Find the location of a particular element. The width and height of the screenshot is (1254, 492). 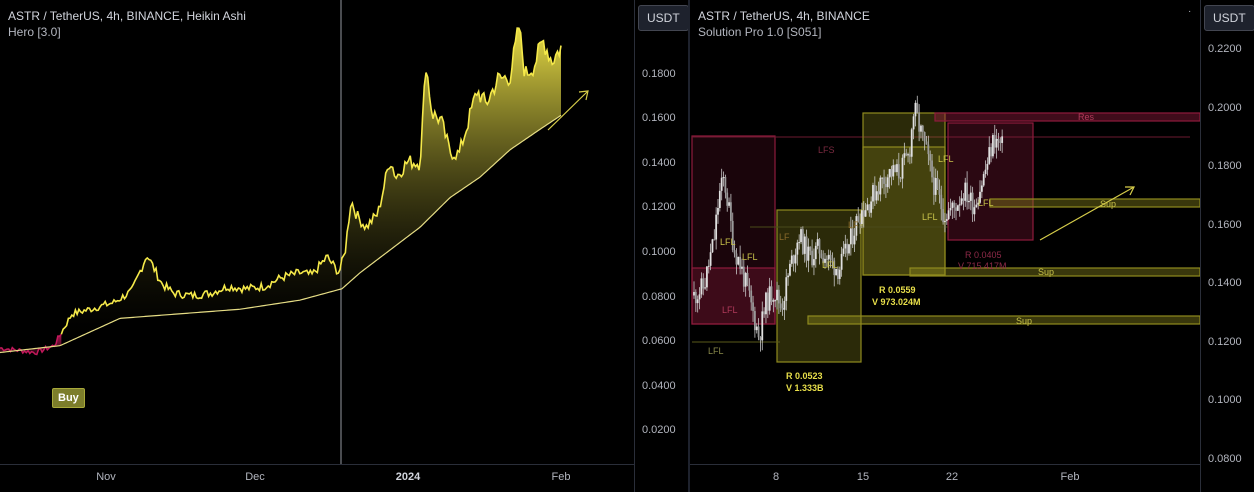

right-x-tick: Feb is located at coordinates (1070, 477).